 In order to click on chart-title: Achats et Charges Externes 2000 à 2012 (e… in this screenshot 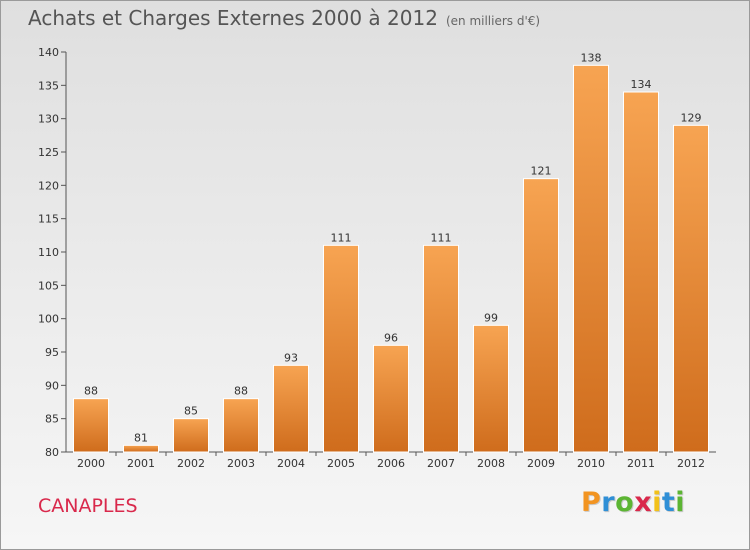, I will do `click(284, 18)`.